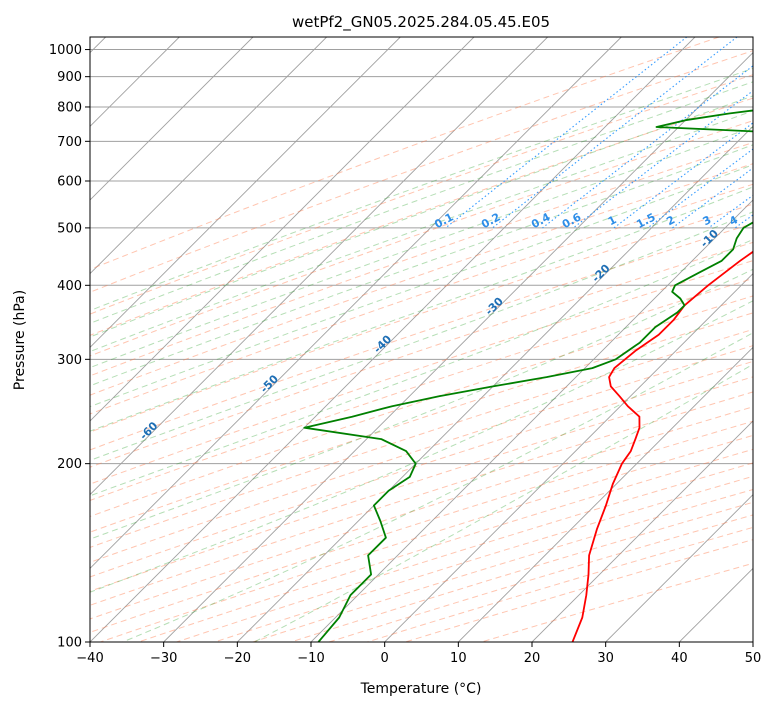 The image size is (775, 708). Describe the element at coordinates (69, 228) in the screenshot. I see `y-tick-label: 500` at that location.